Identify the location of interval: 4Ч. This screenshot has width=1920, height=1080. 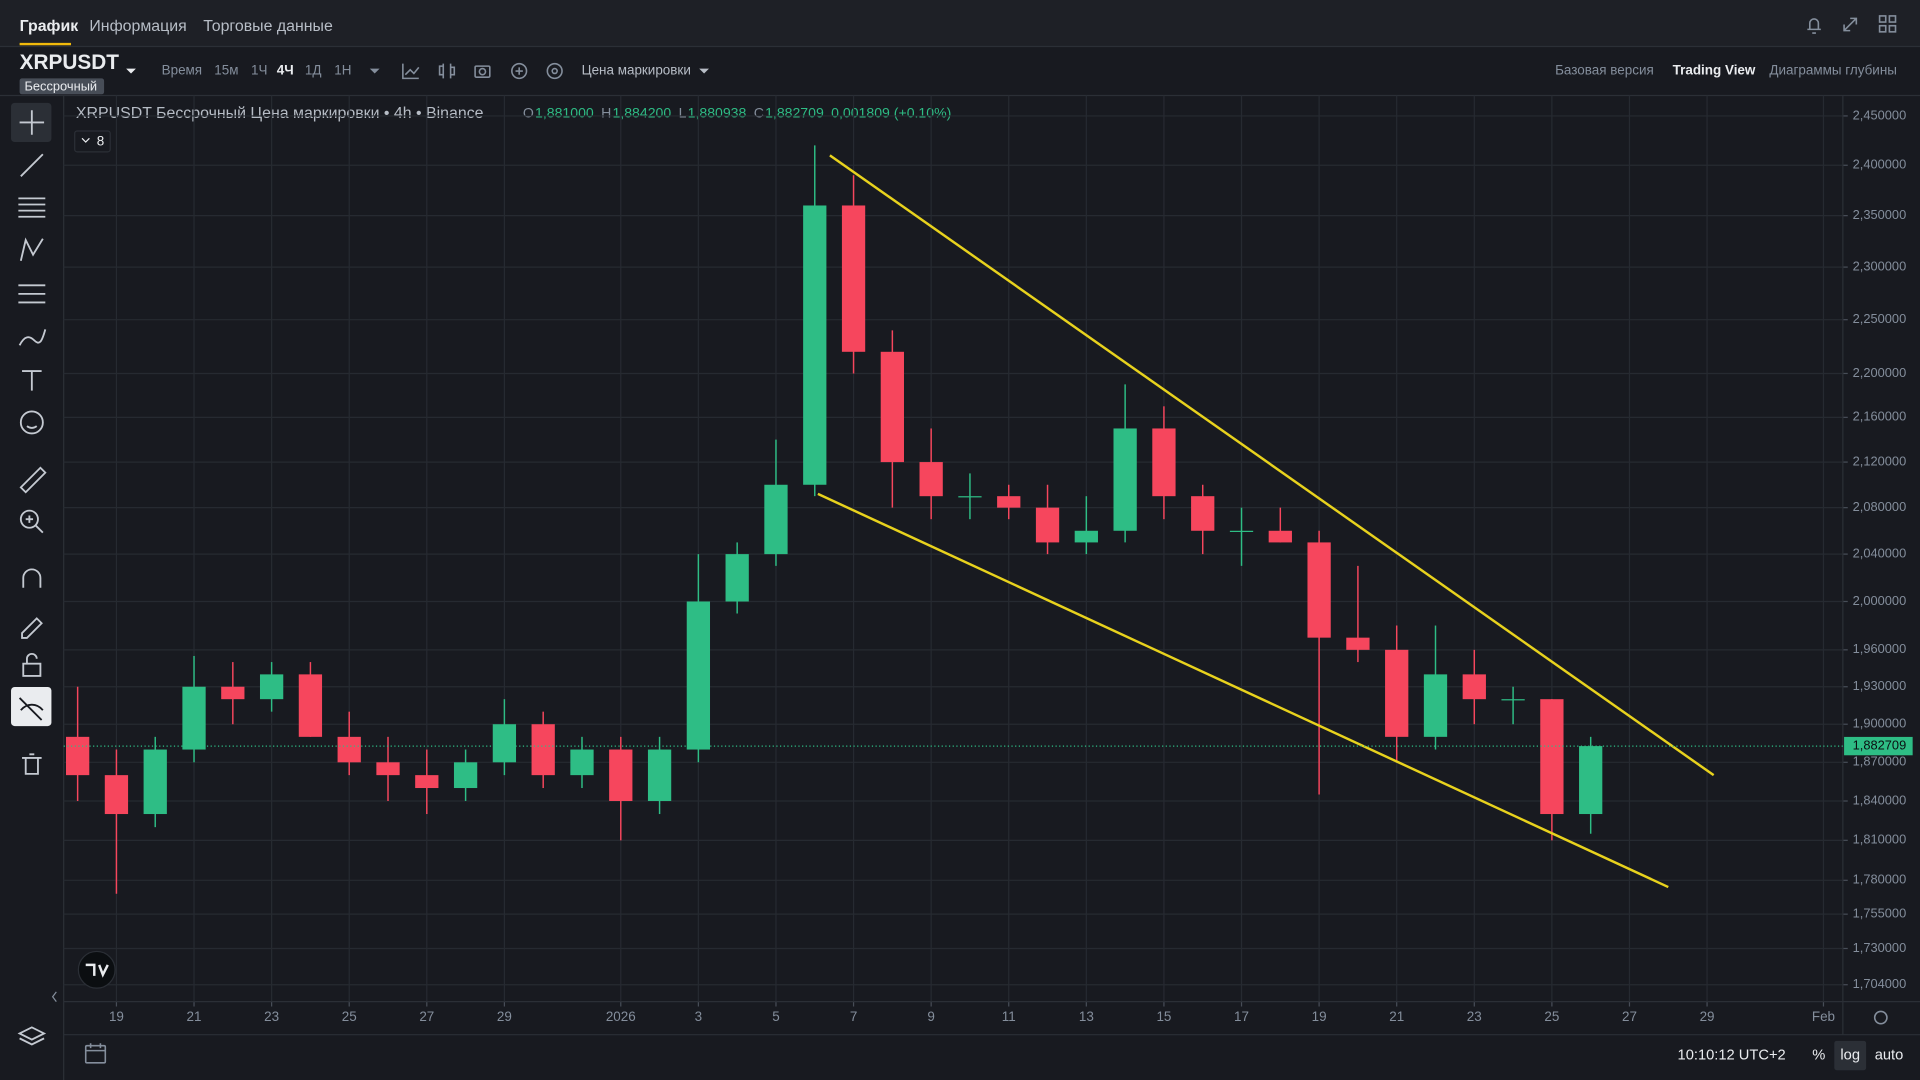
(285, 70).